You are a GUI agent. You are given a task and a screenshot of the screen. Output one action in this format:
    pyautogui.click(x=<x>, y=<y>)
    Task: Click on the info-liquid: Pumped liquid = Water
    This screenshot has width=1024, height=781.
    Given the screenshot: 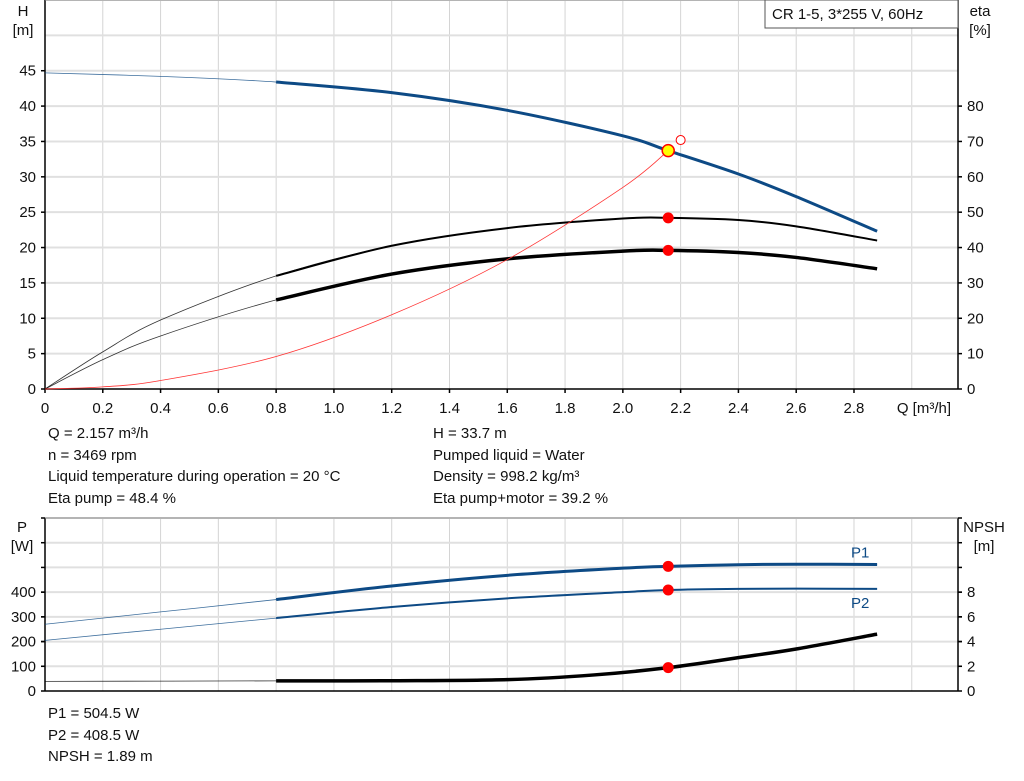 What is the action you would take?
    pyautogui.click(x=509, y=455)
    